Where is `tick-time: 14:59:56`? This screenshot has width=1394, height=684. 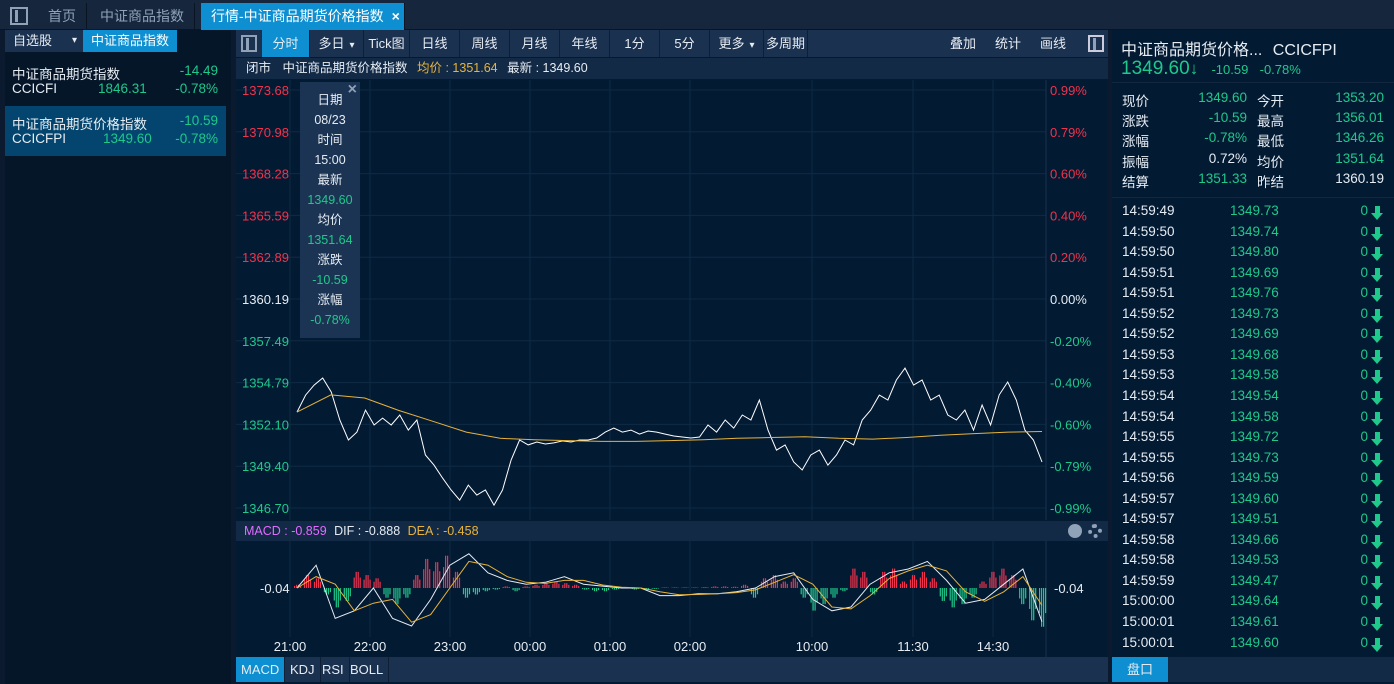 tick-time: 14:59:56 is located at coordinates (1148, 478).